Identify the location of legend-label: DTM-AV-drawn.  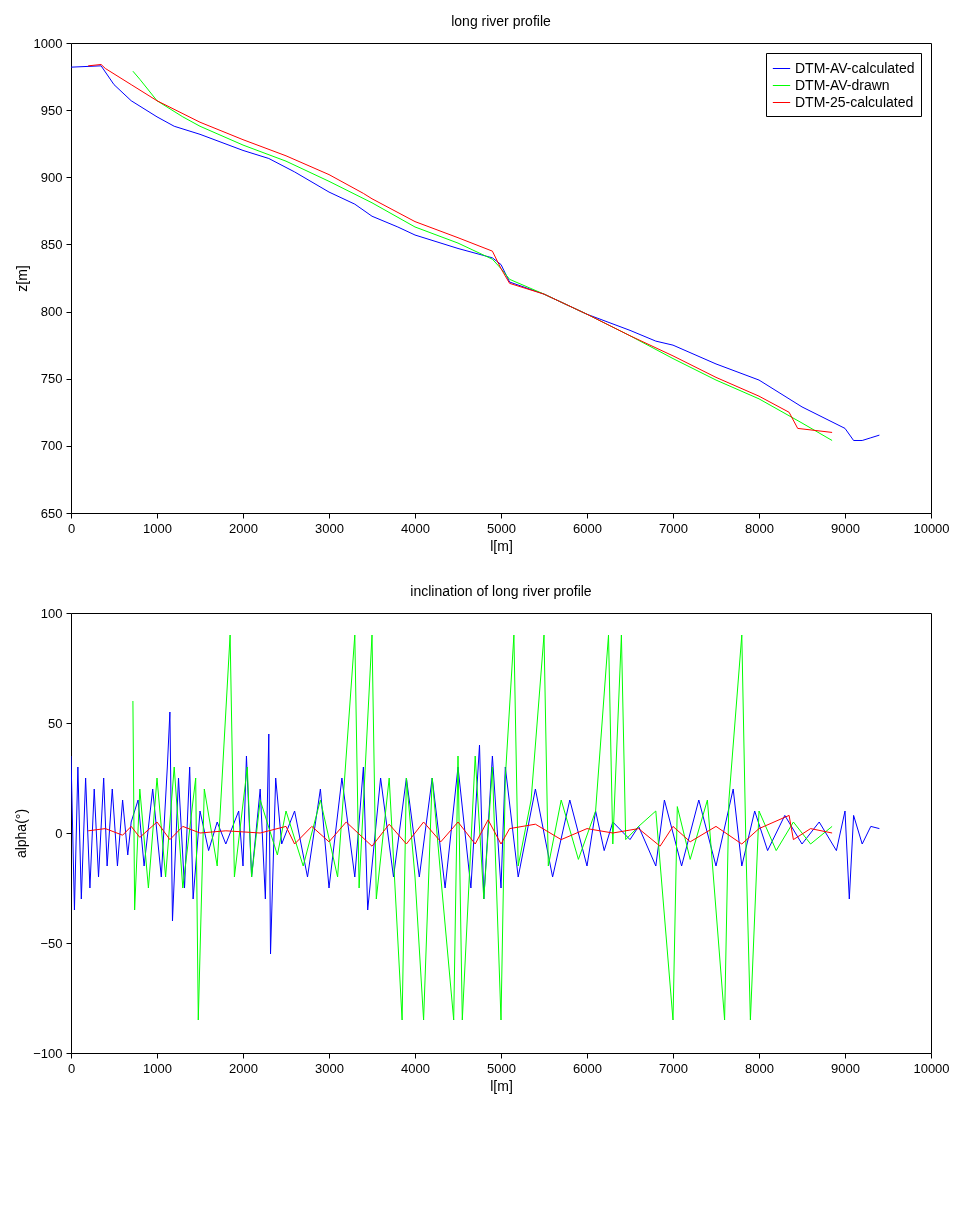
(842, 84).